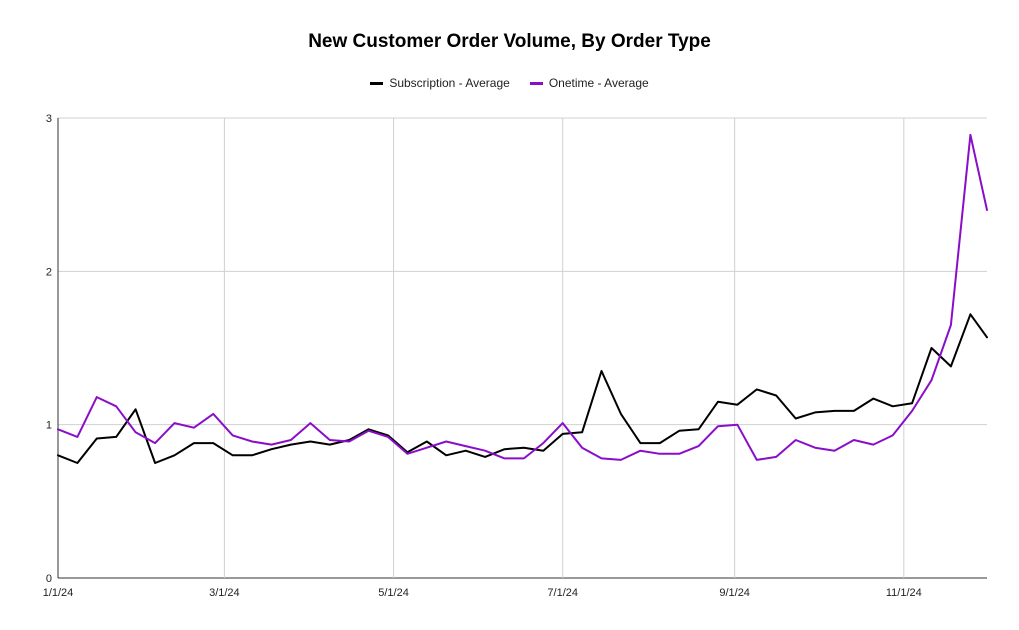  What do you see at coordinates (58, 593) in the screenshot?
I see `x-tick-label: 1/1/24` at bounding box center [58, 593].